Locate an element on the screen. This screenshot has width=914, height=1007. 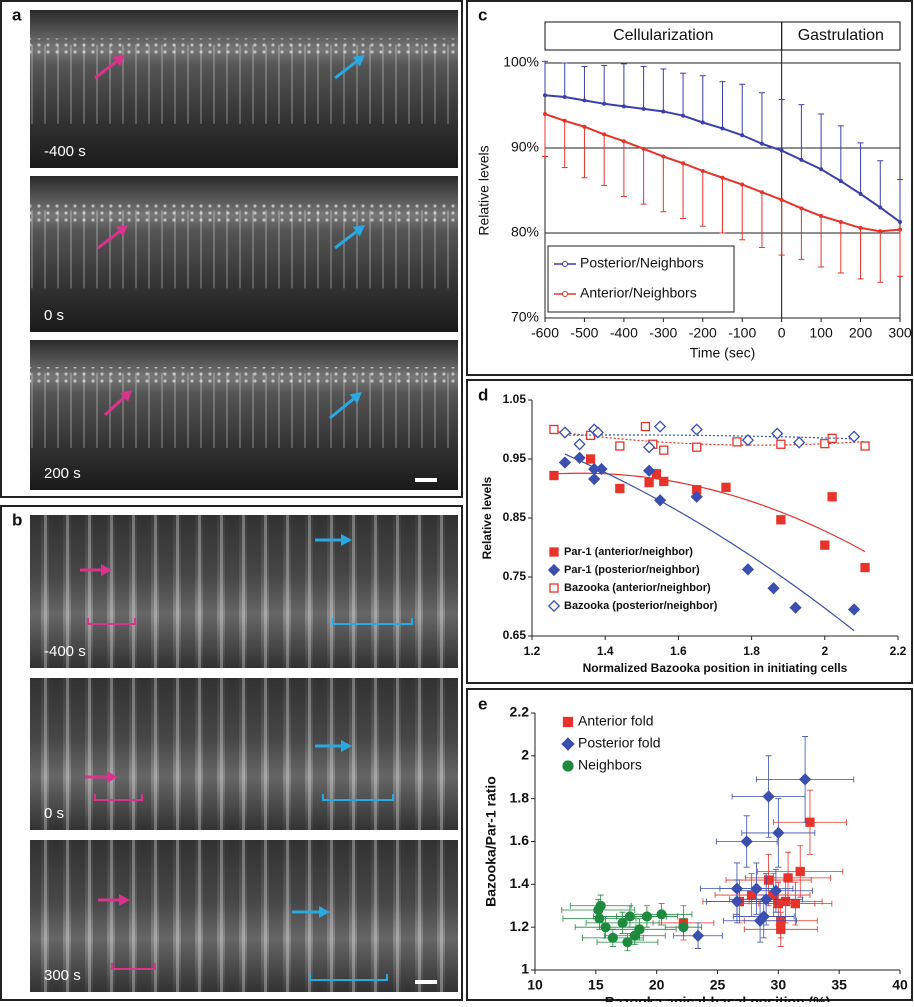
y-tick-label: 1.8 is located at coordinates (520, 797).